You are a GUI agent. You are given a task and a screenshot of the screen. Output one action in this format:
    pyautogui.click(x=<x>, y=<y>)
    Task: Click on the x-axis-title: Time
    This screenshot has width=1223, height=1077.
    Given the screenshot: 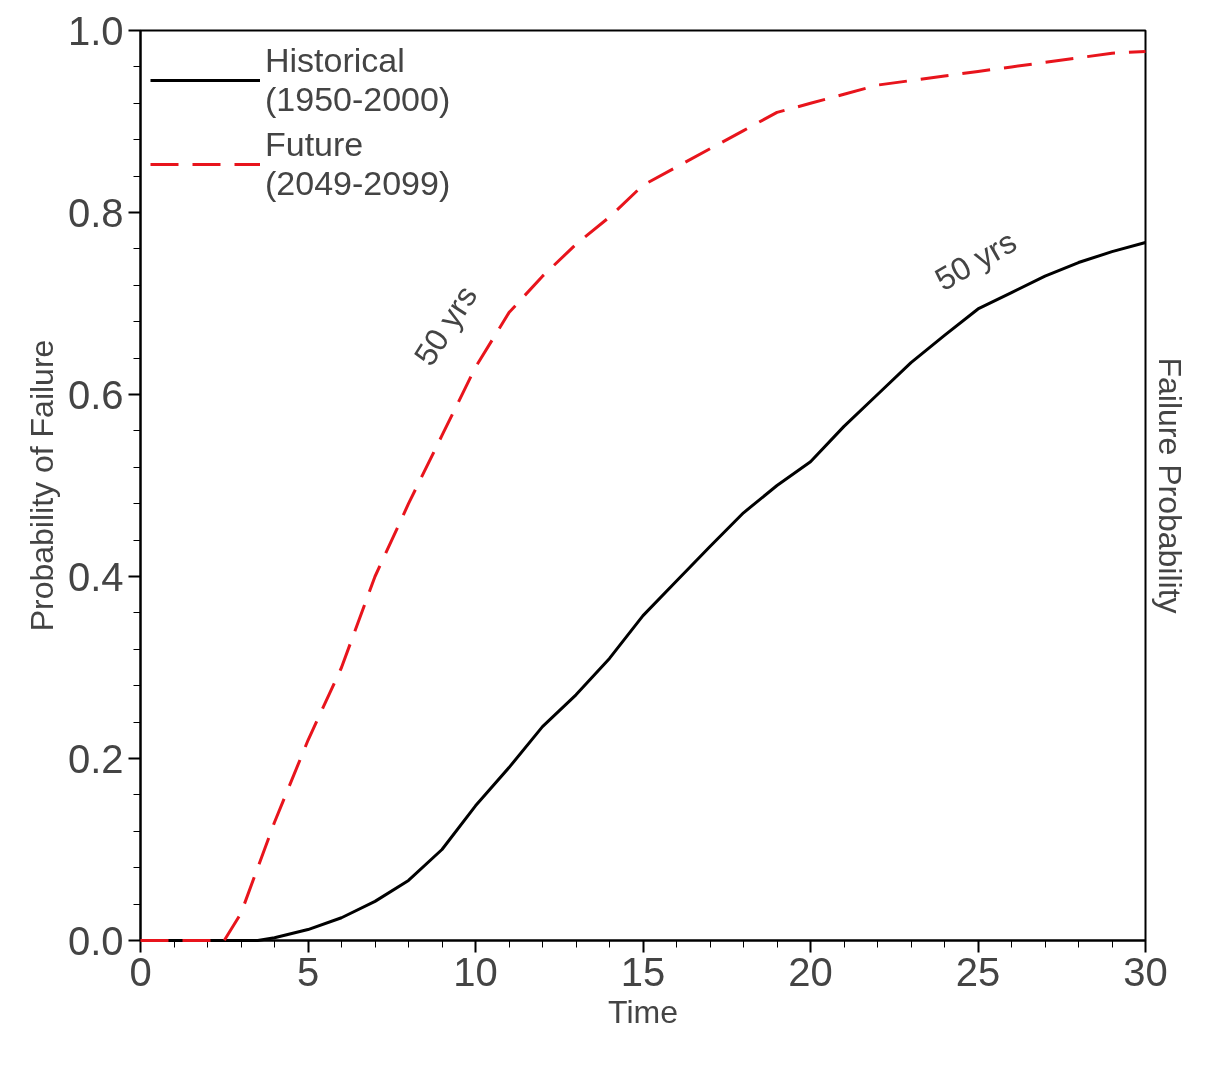 What is the action you would take?
    pyautogui.click(x=643, y=1011)
    